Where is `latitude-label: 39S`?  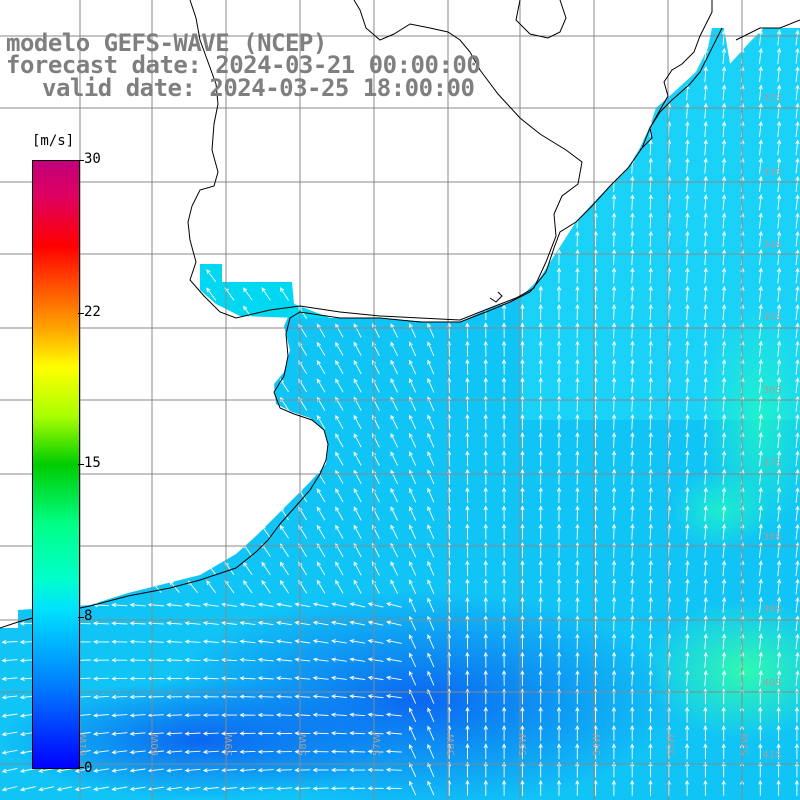
latitude-label: 39S is located at coordinates (771, 609).